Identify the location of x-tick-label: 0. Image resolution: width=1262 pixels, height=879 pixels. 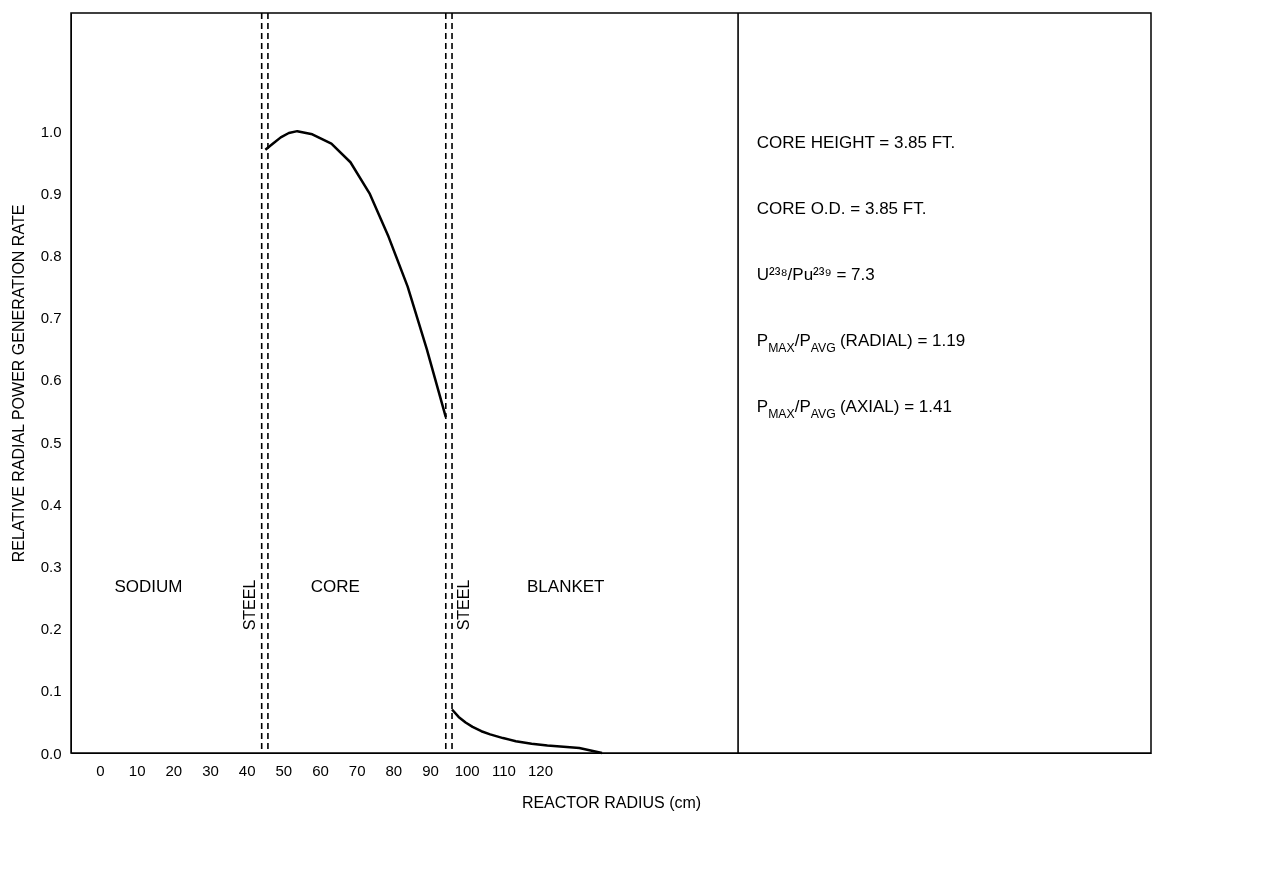
(100, 770).